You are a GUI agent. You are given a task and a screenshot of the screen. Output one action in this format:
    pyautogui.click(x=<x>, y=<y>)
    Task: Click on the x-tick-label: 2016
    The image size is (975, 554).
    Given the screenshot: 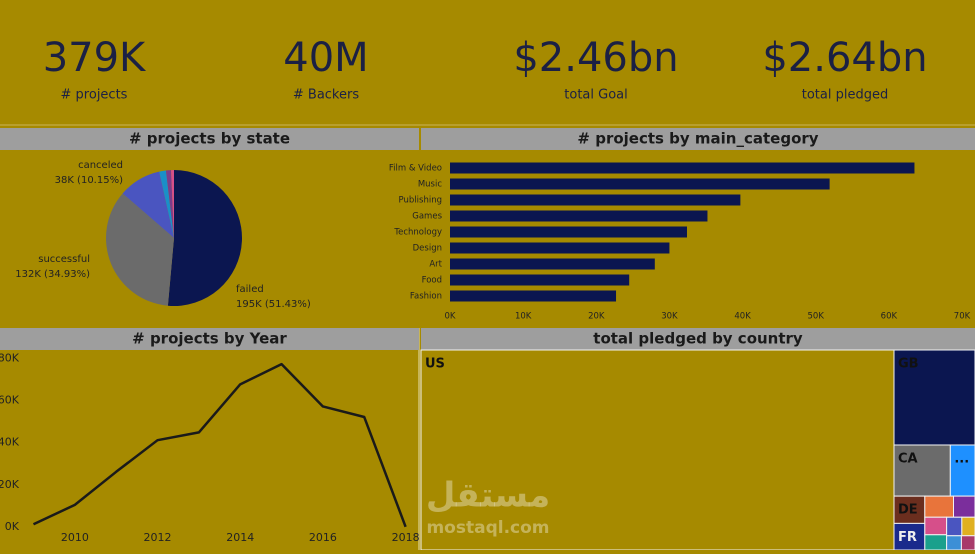 What is the action you would take?
    pyautogui.click(x=323, y=537)
    